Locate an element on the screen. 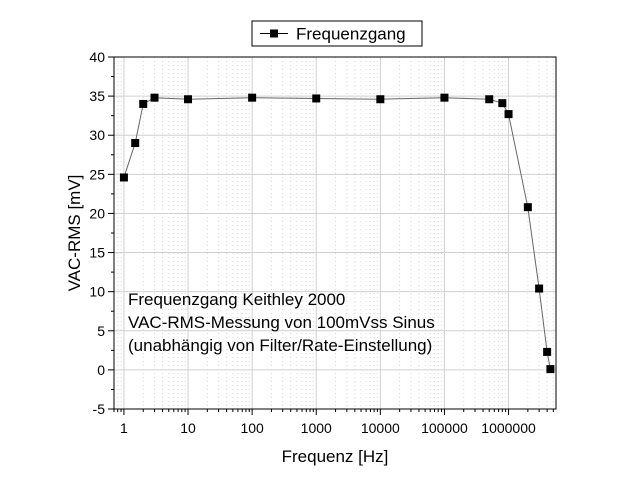 This screenshot has width=643, height=492. y-tick-label: 35 is located at coordinates (97, 96).